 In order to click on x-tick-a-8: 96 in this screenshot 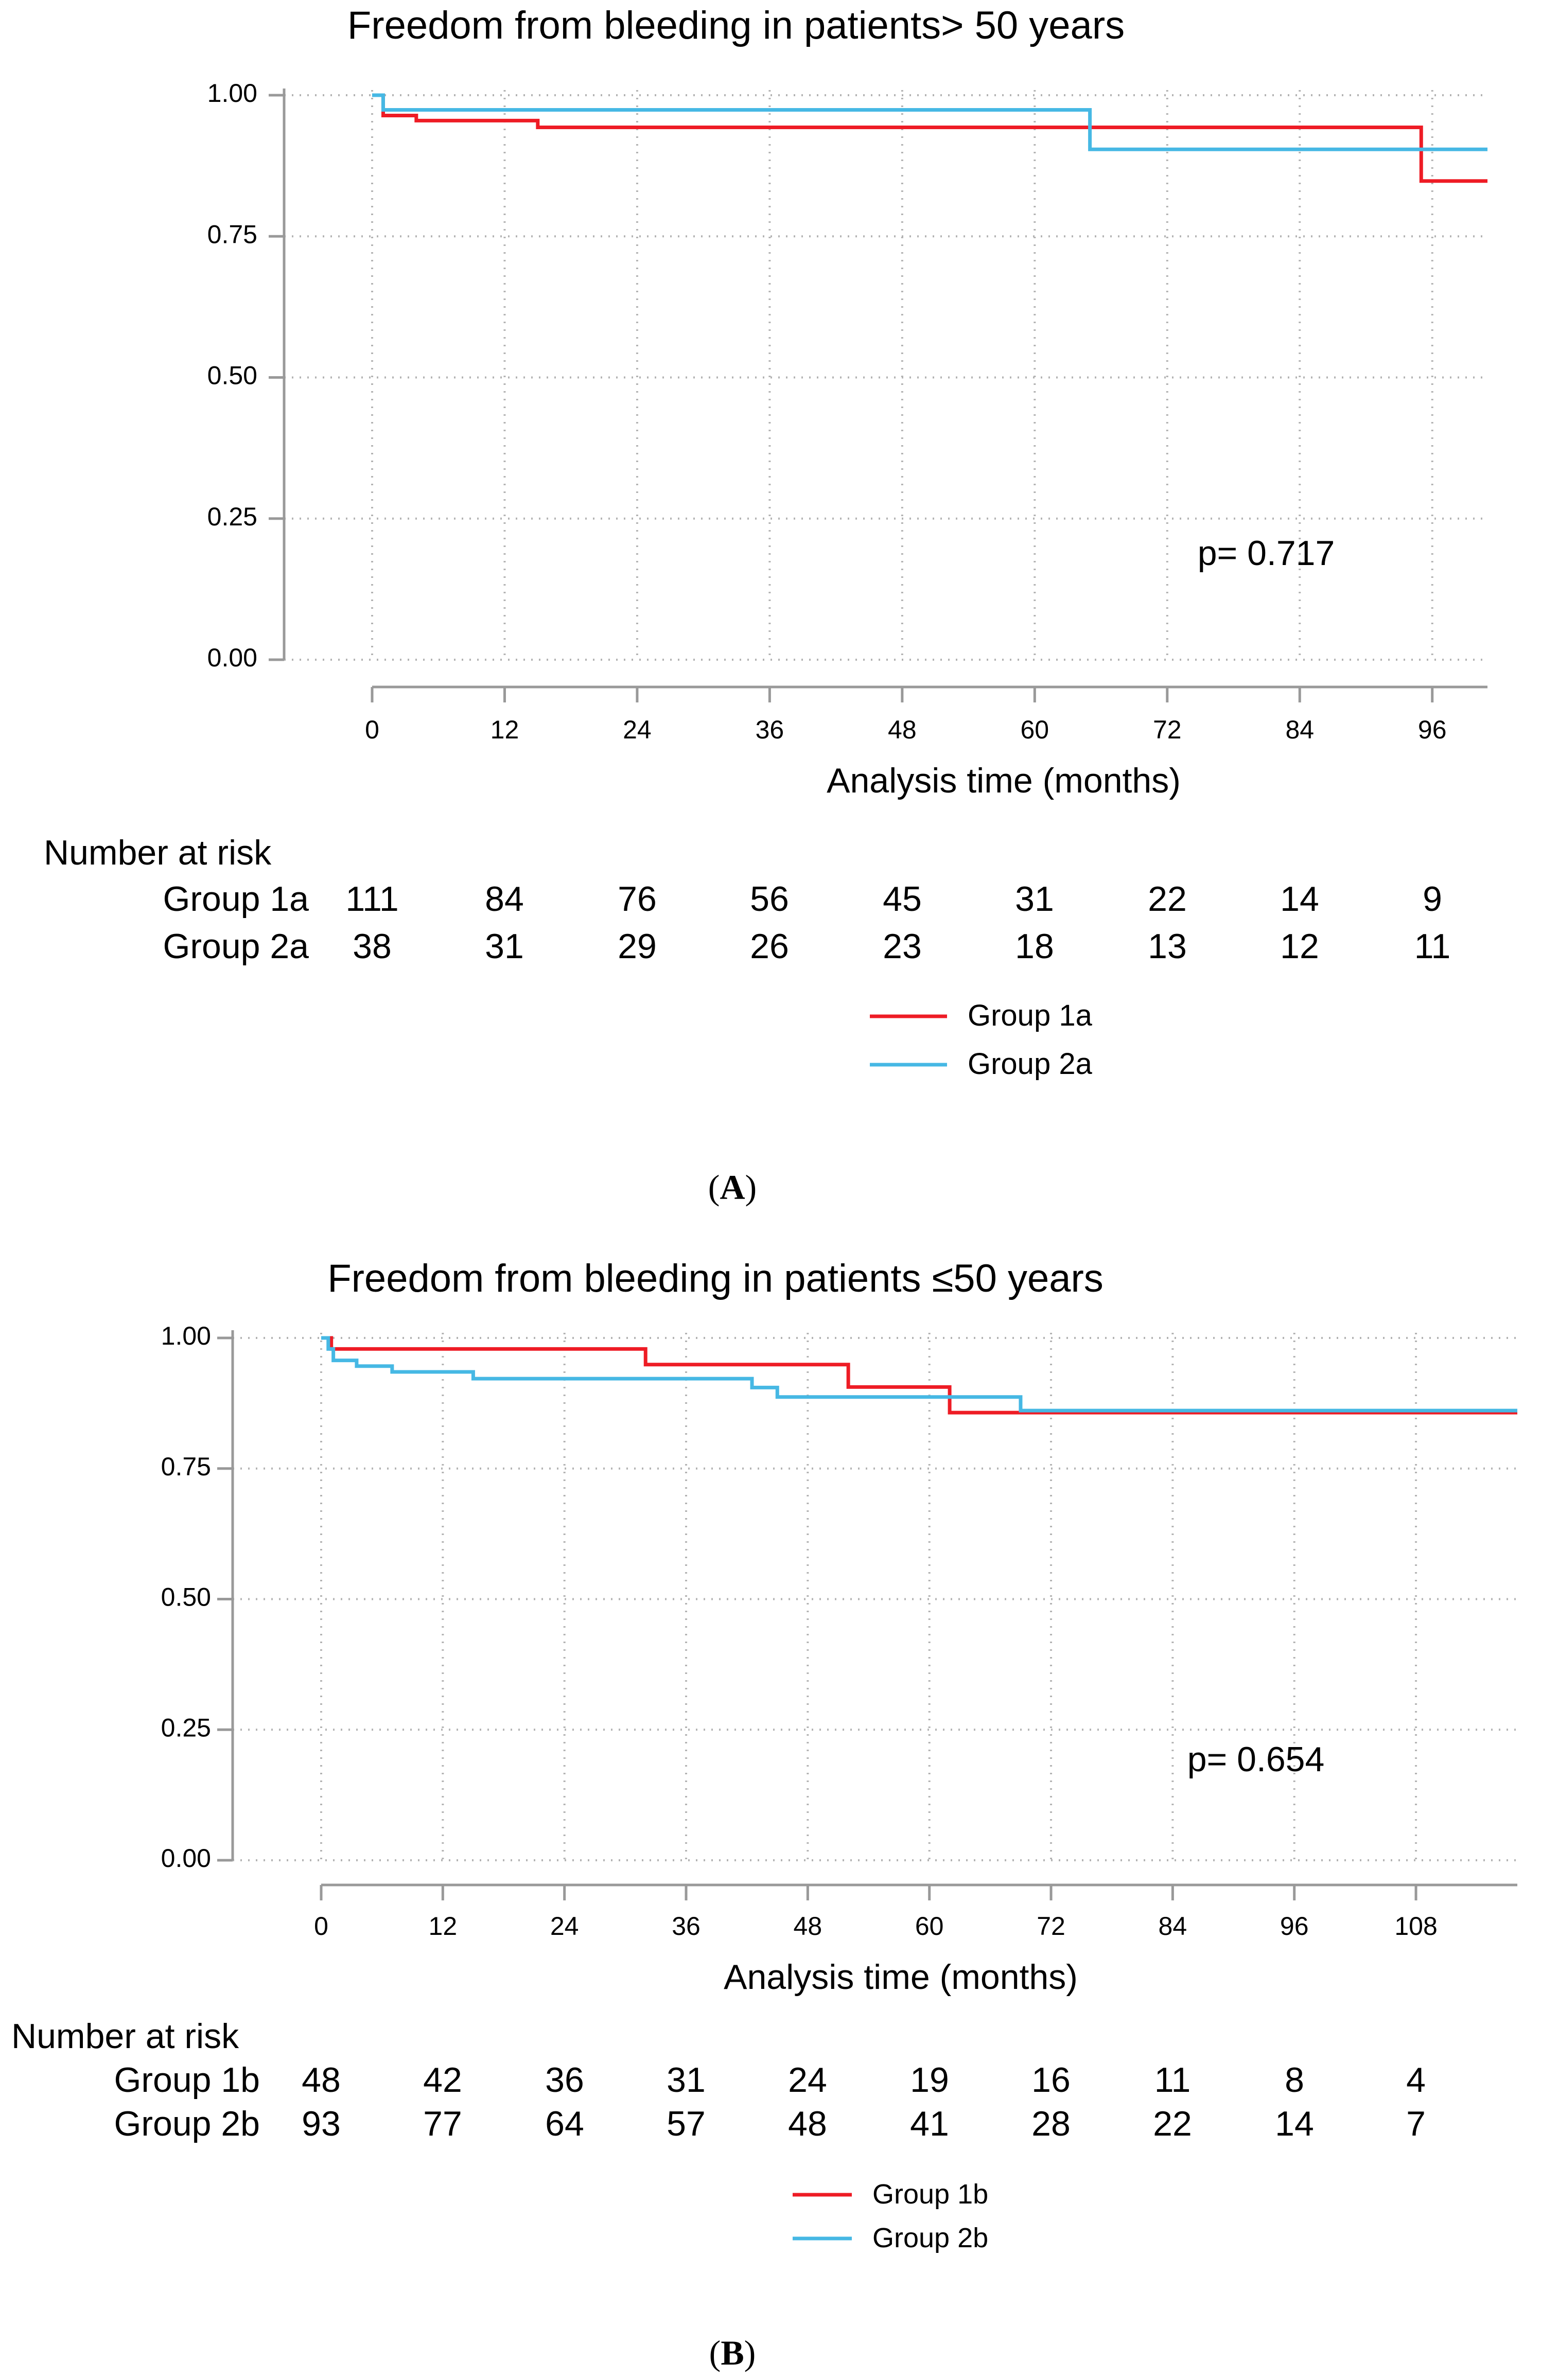, I will do `click(1432, 715)`.